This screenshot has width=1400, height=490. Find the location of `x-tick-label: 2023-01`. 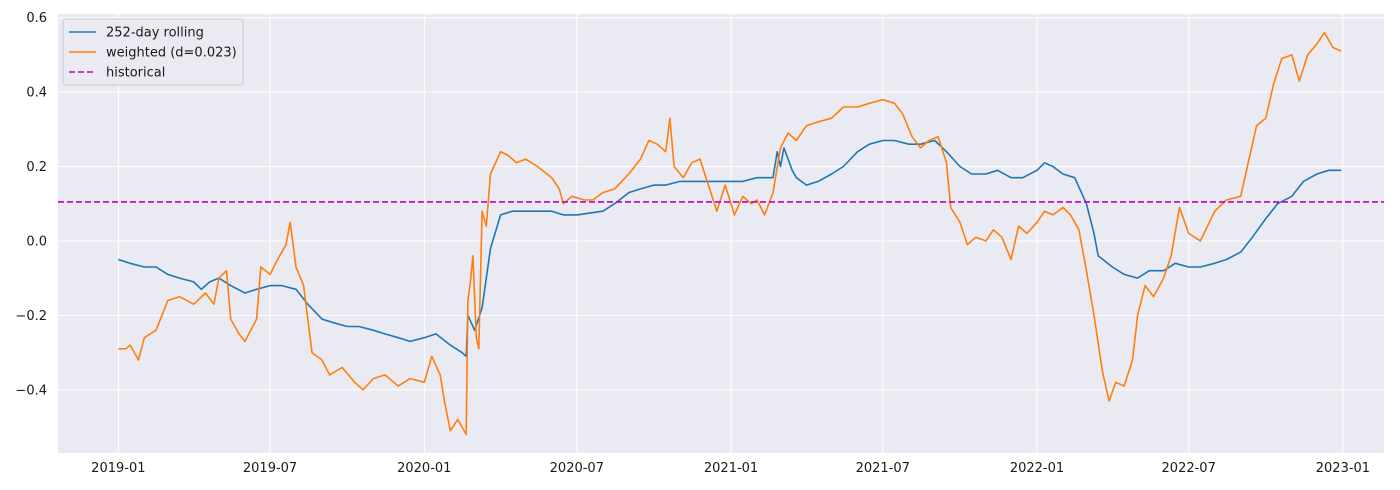

x-tick-label: 2023-01 is located at coordinates (1343, 468).